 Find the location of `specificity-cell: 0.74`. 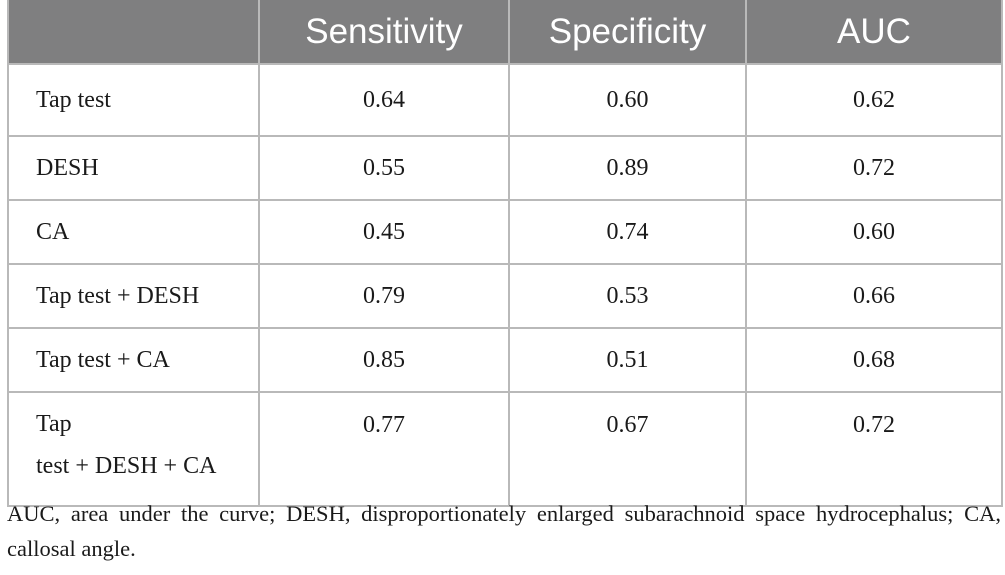

specificity-cell: 0.74 is located at coordinates (627, 232).